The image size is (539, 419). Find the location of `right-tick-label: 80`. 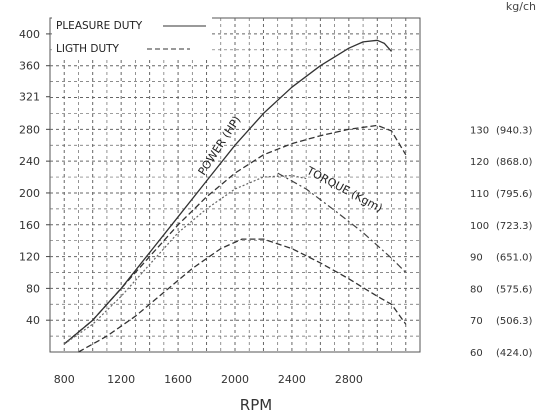

right-tick-label: 80 is located at coordinates (476, 289).